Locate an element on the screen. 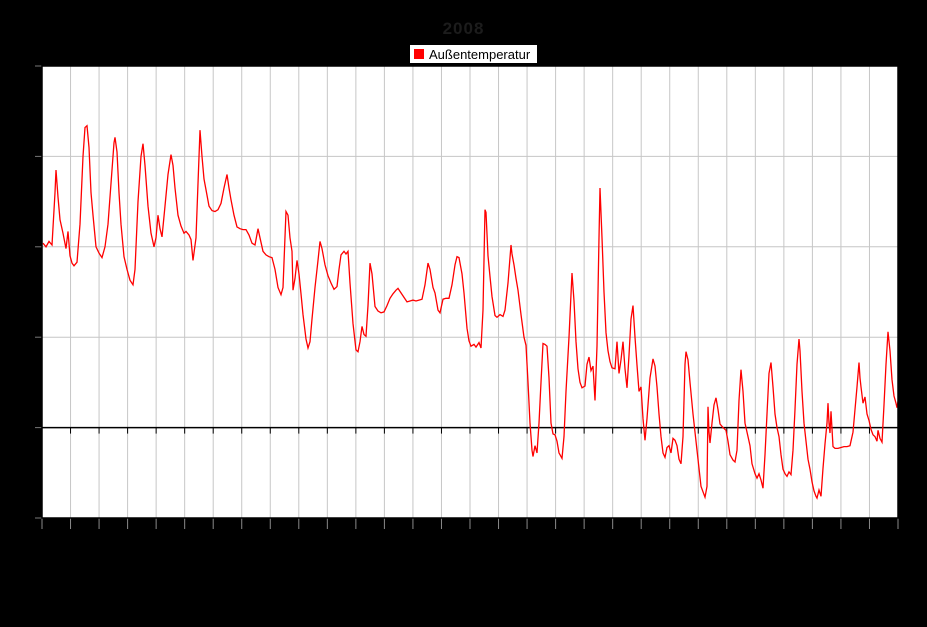 This screenshot has width=927, height=627. chart-title: 2008 is located at coordinates (463, 28).